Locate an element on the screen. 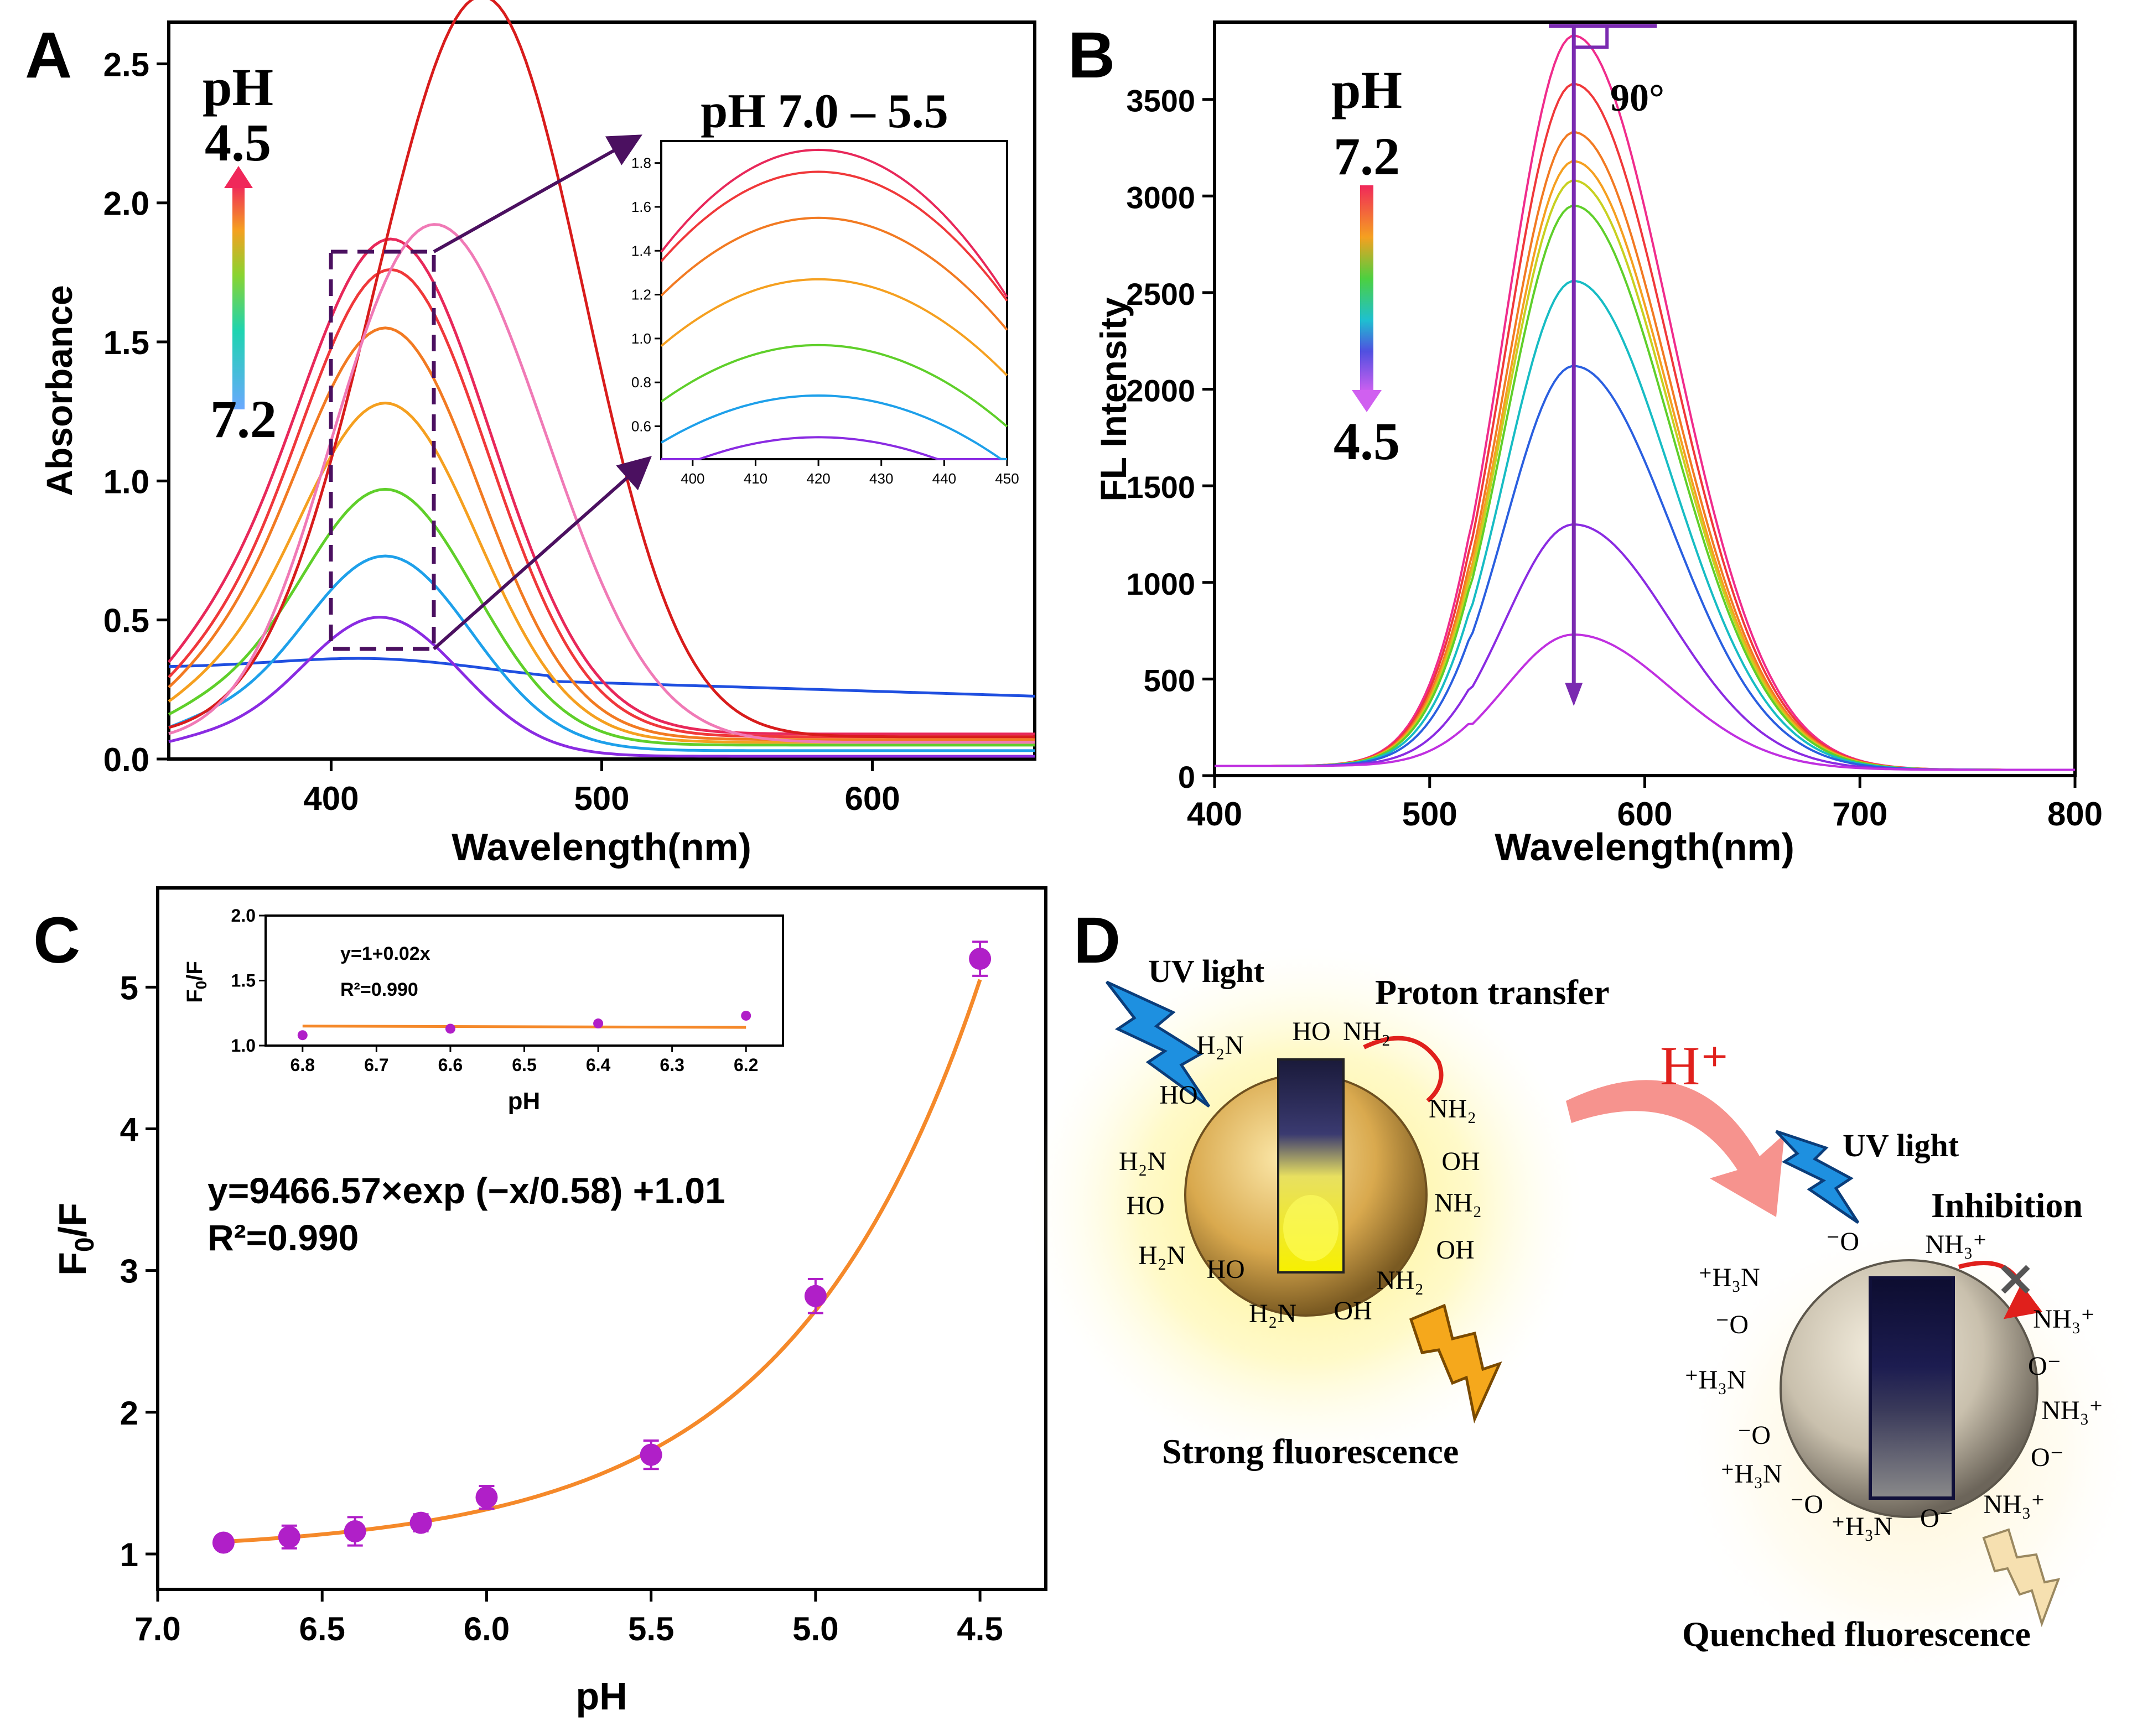 Image resolution: width=2132 pixels, height=1736 pixels. c-inset-y-tick-label: 2.0 is located at coordinates (243, 916).